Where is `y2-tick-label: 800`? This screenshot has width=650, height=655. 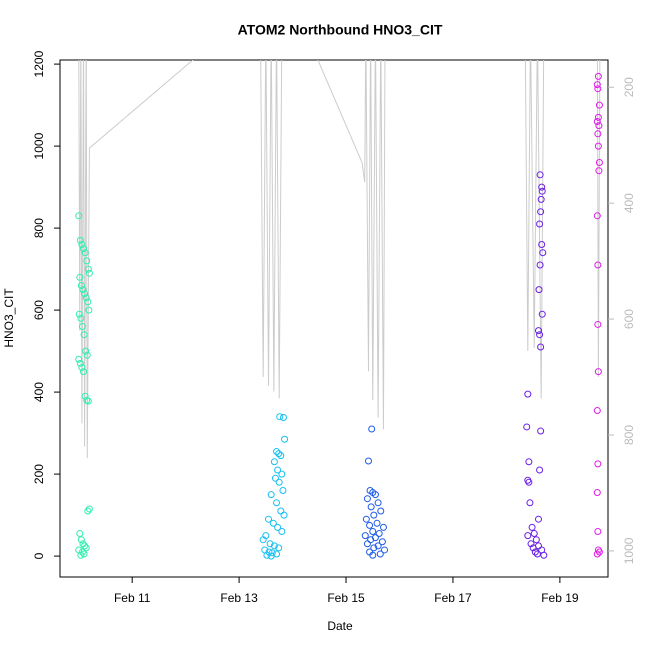 y2-tick-label: 800 is located at coordinates (629, 435).